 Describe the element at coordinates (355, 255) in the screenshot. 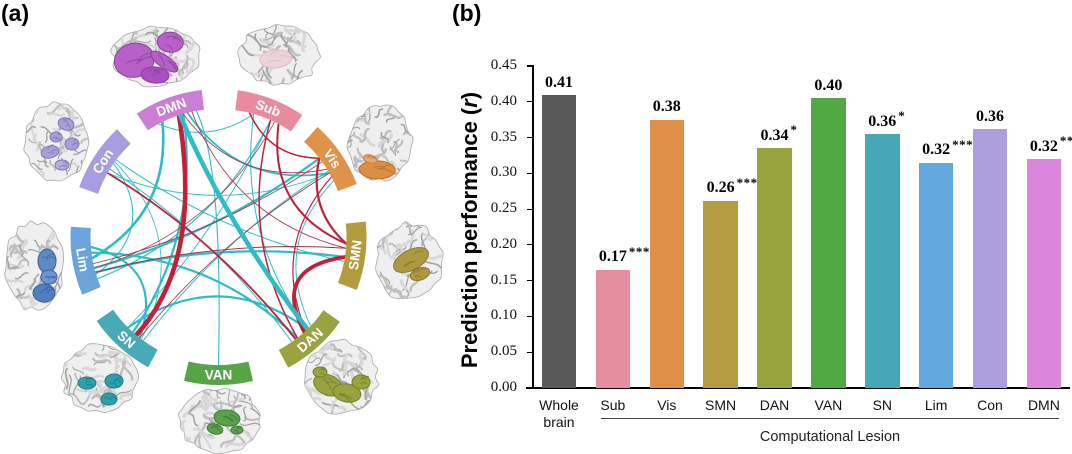

I see `svg-text: SMN` at that location.